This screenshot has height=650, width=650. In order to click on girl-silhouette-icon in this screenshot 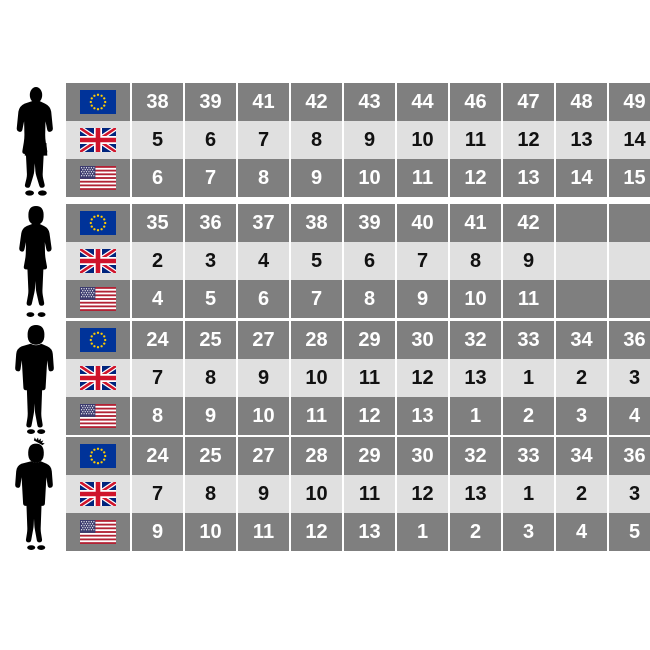, I will do `click(36, 494)`.